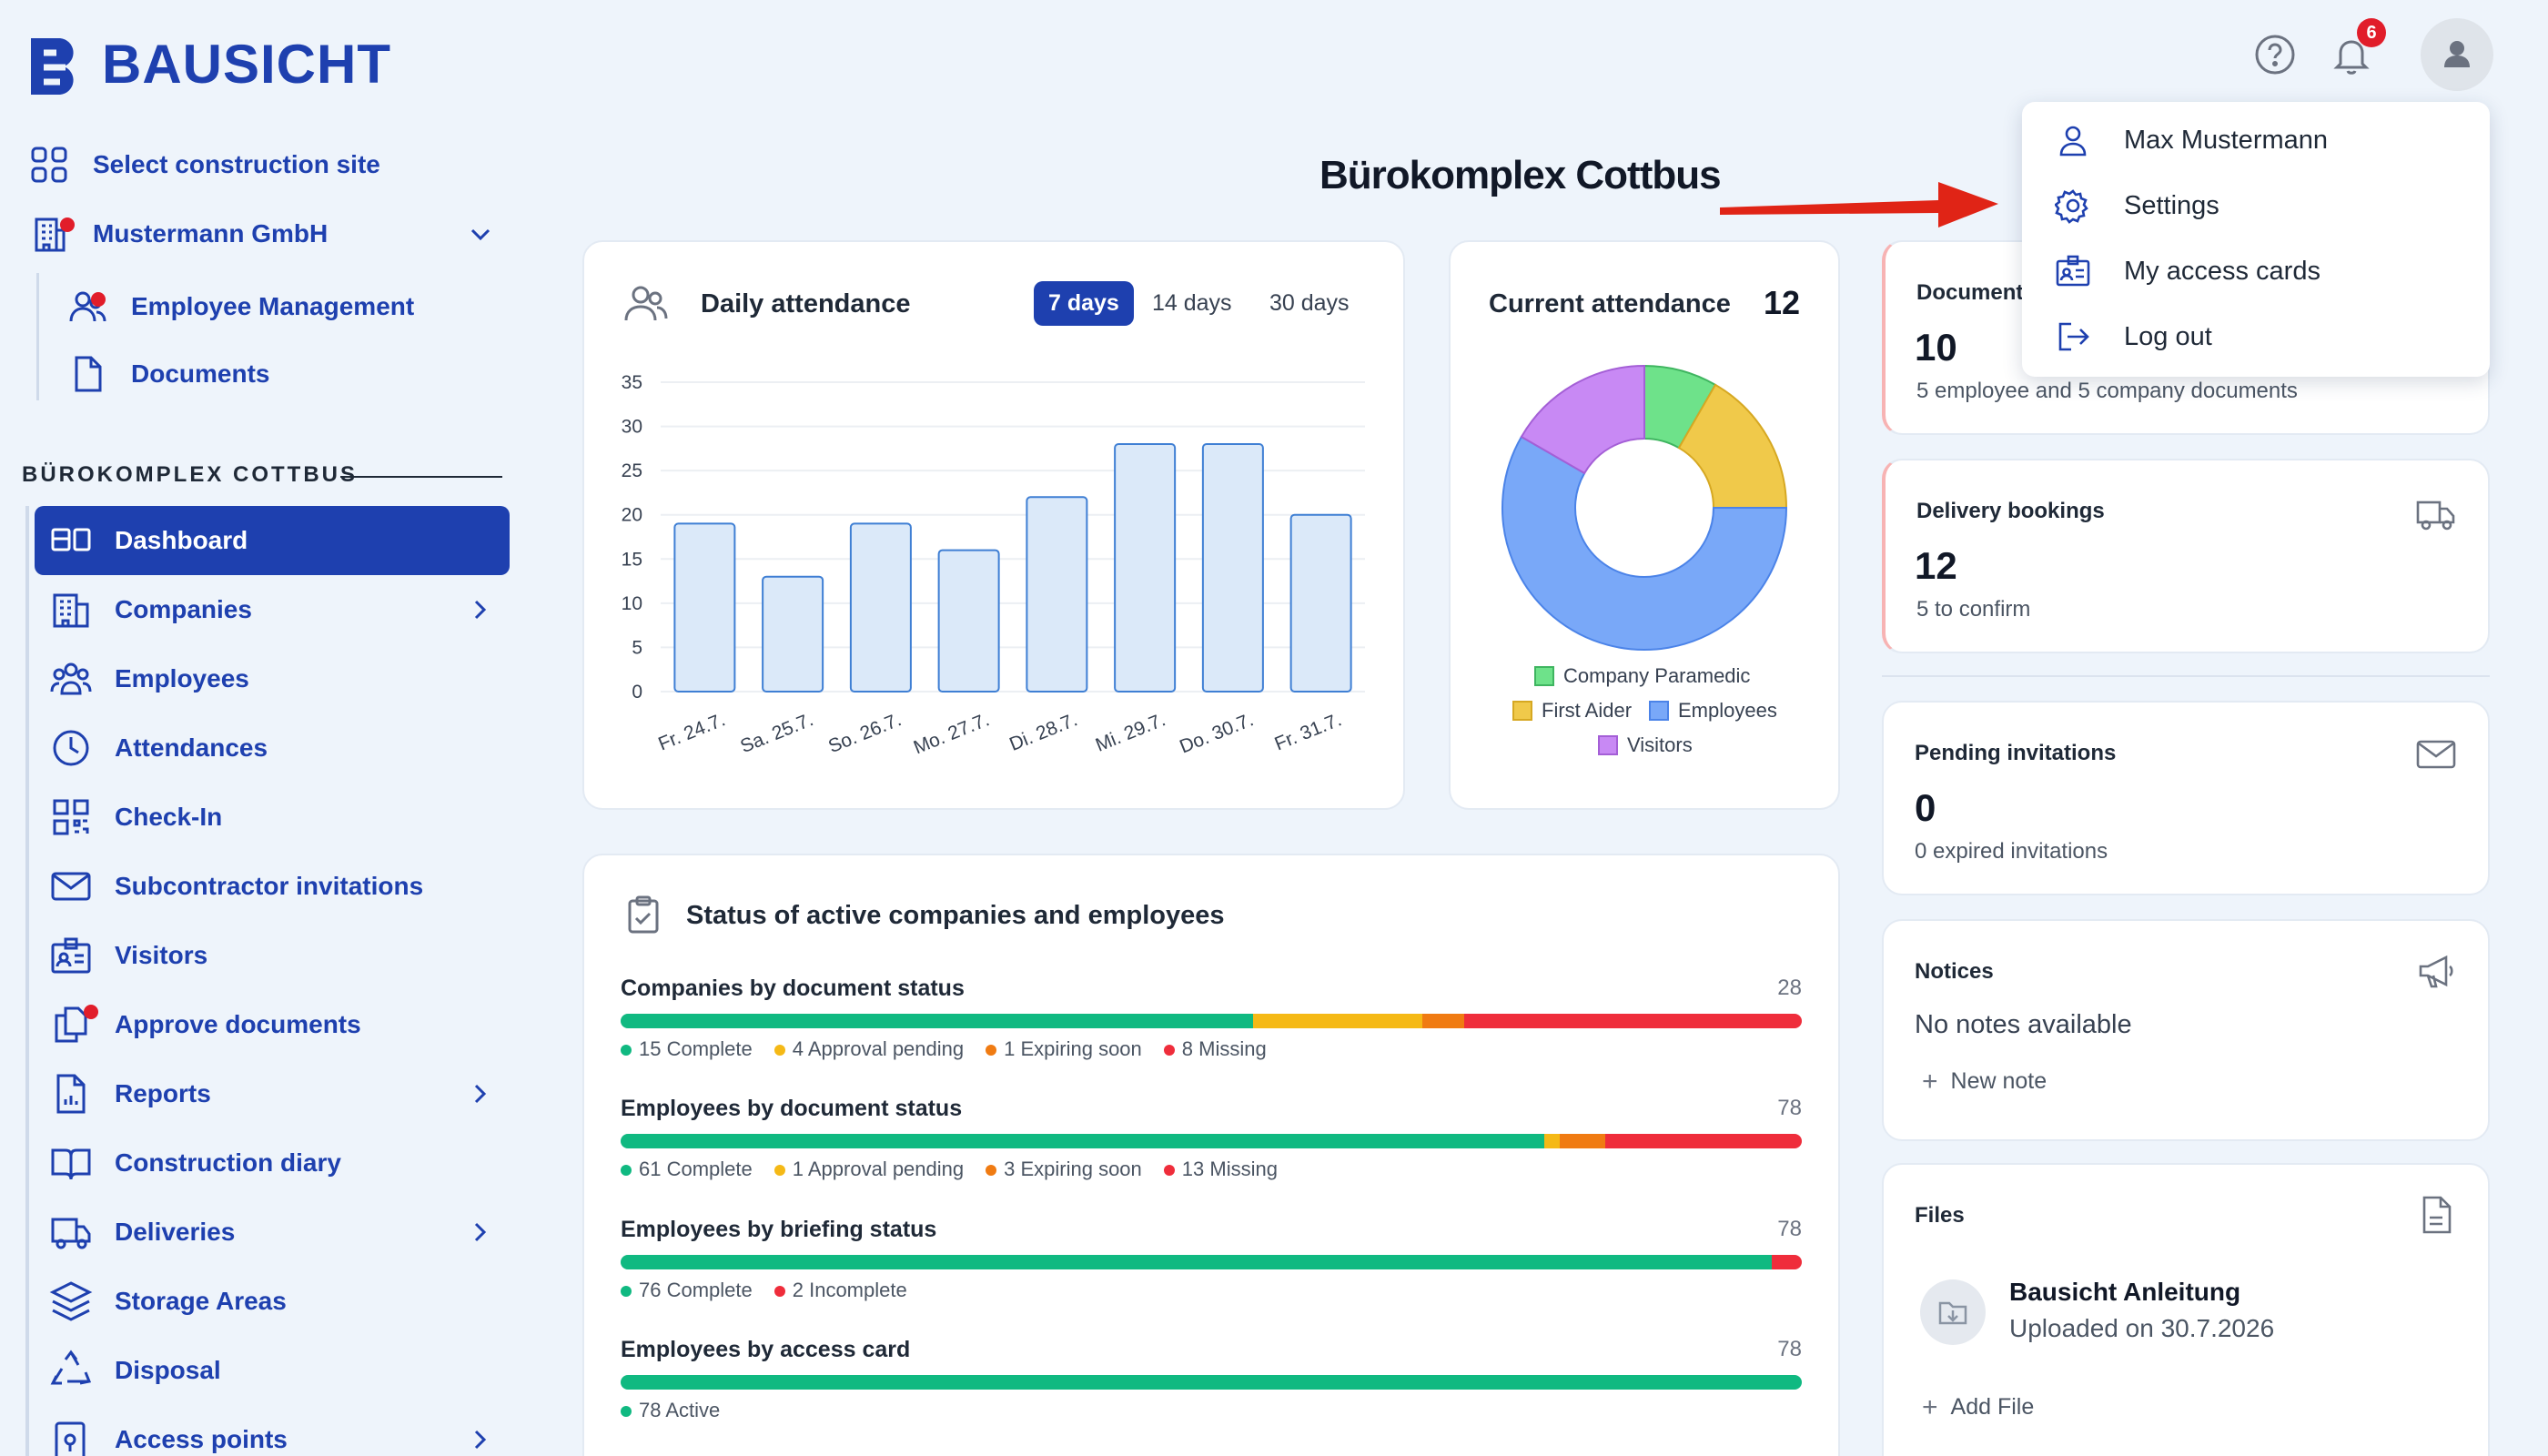 Image resolution: width=2548 pixels, height=1456 pixels. Describe the element at coordinates (2191, 140) in the screenshot. I see `menu-item-profile: Max Mustermann` at that location.